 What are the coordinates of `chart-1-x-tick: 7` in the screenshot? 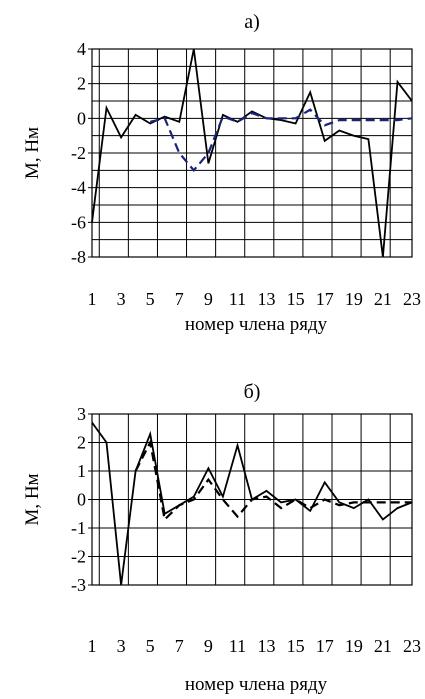 It's located at (179, 299).